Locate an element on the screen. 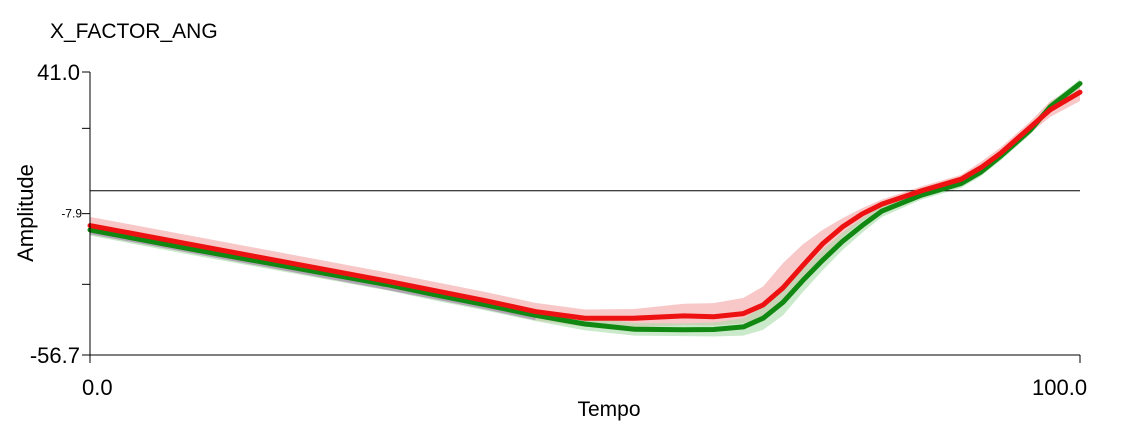  x-tick-label: 100.0 is located at coordinates (1059, 387).